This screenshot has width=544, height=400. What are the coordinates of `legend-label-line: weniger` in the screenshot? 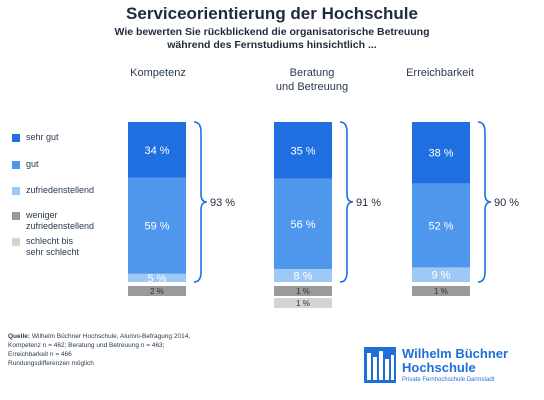 It's located at (42, 215).